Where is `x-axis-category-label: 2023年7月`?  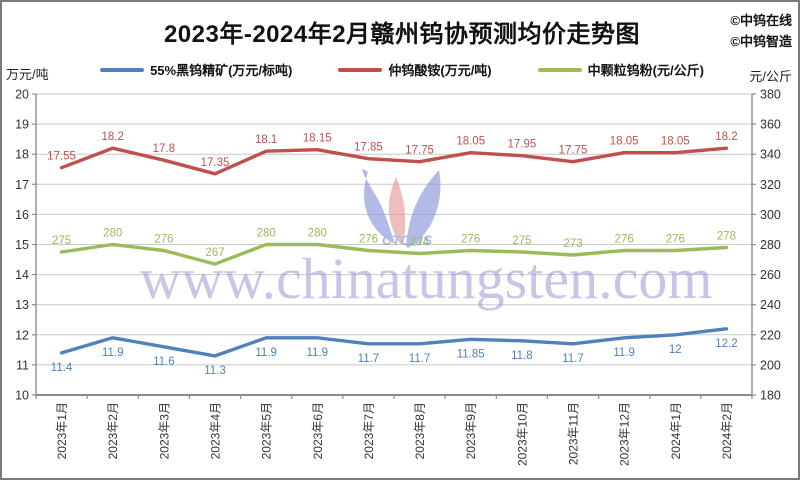 x-axis-category-label: 2023年7月 is located at coordinates (369, 430).